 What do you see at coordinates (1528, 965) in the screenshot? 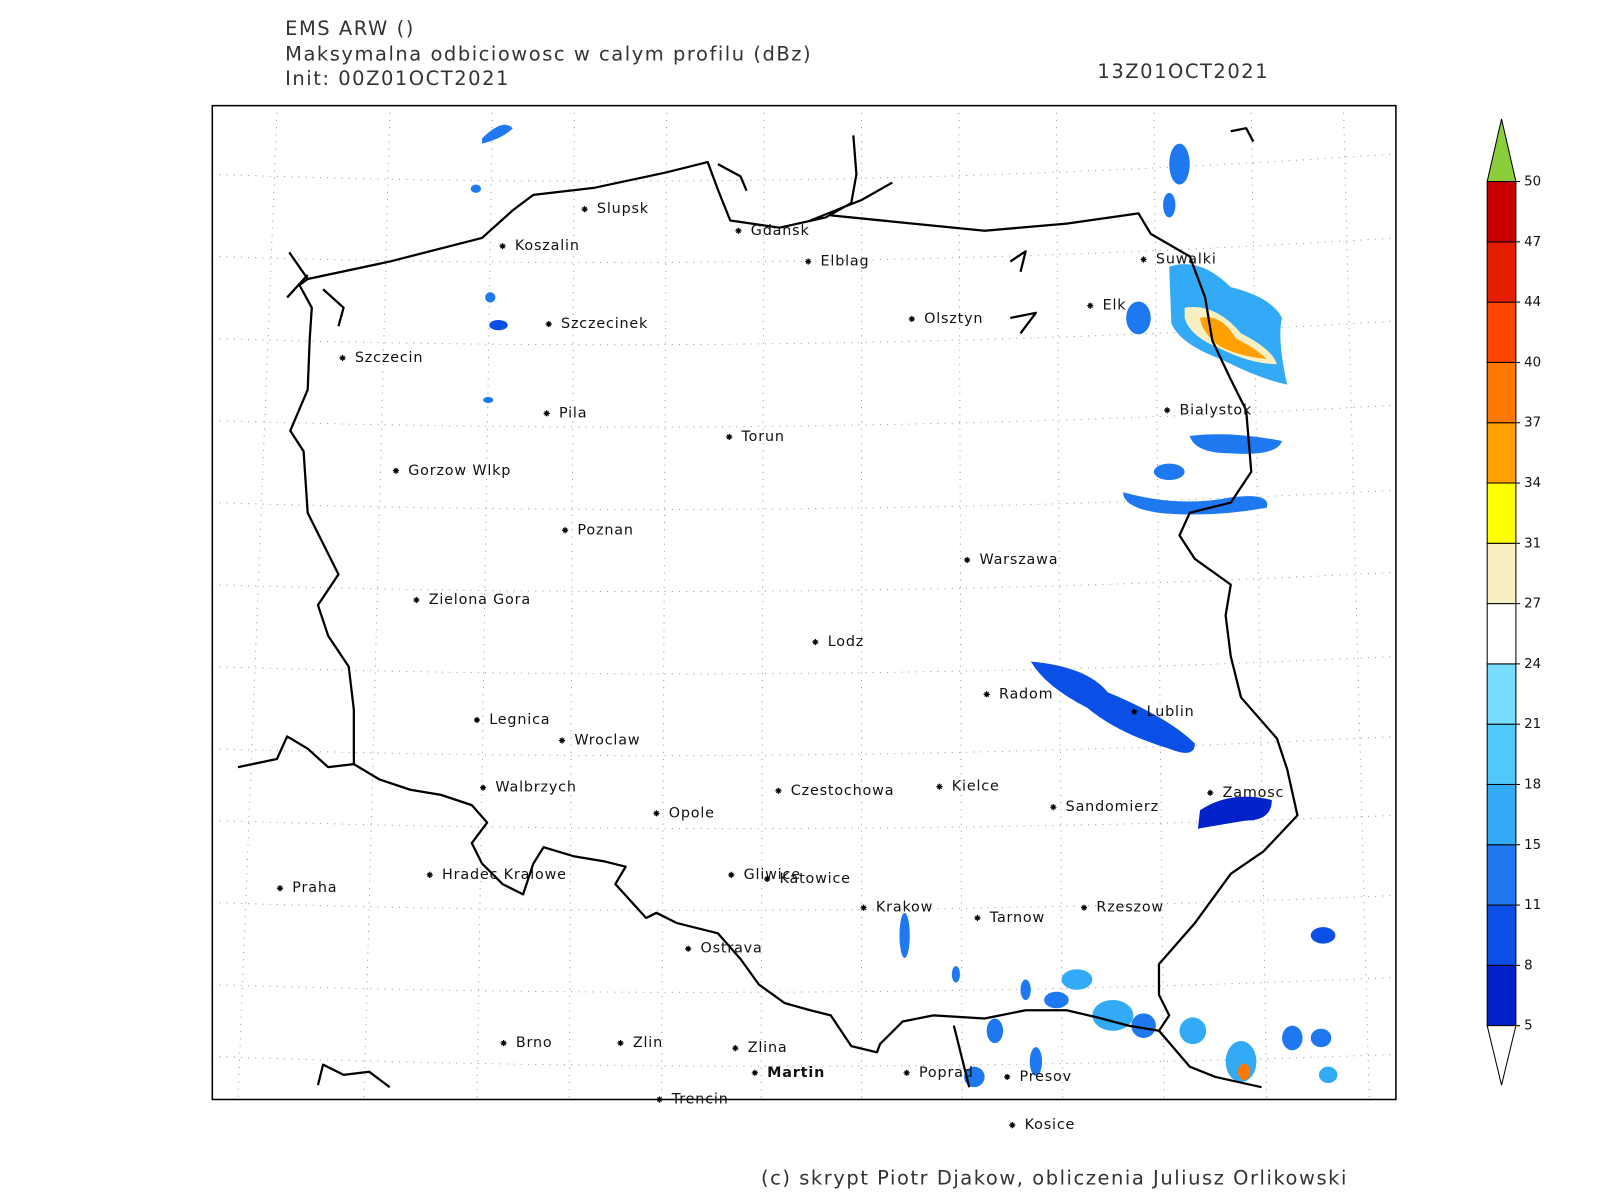
I see `colorbar-tick-label: 8` at bounding box center [1528, 965].